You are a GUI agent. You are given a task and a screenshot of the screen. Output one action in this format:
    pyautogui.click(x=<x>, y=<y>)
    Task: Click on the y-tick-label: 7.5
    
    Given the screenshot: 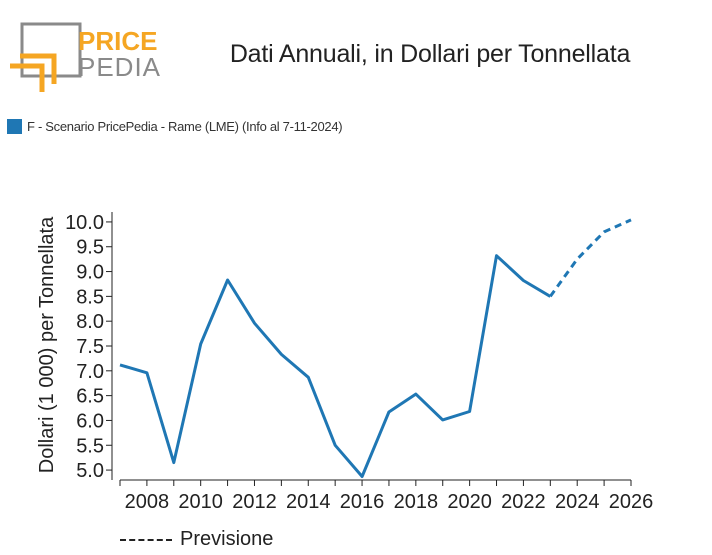 What is the action you would take?
    pyautogui.click(x=90, y=347)
    